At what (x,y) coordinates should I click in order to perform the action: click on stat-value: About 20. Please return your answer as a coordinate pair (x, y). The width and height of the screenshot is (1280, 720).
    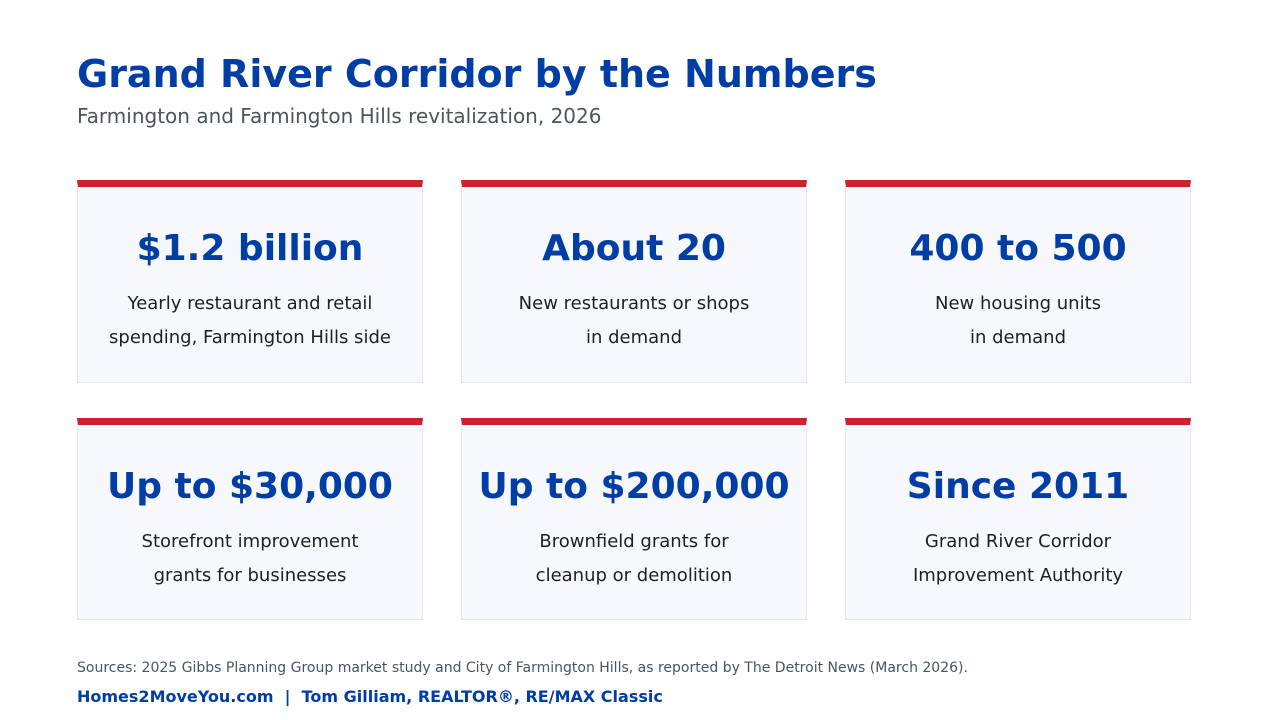
    Looking at the image, I should click on (634, 248).